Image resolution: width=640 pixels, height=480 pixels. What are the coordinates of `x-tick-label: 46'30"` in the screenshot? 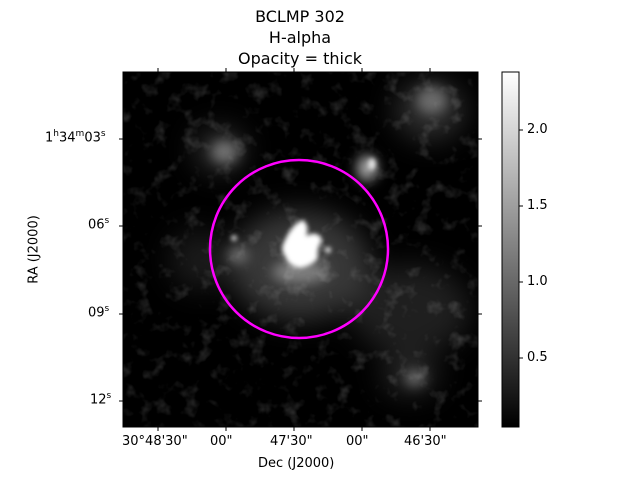 It's located at (425, 441).